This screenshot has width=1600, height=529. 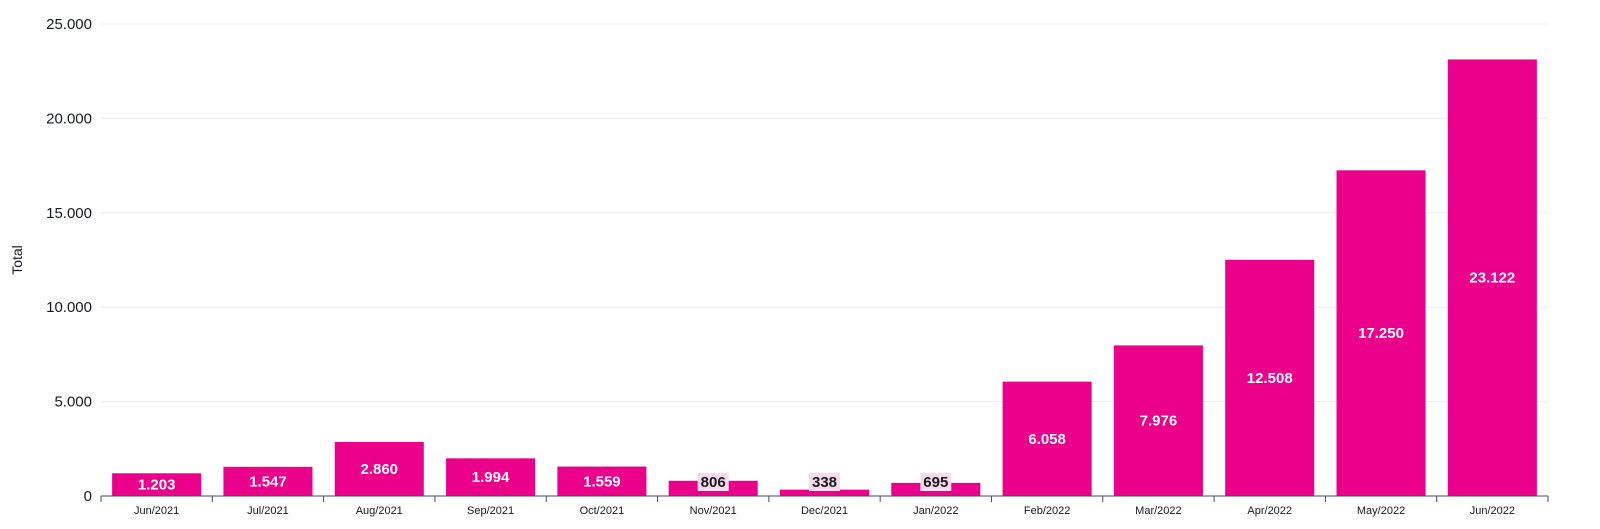 I want to click on y-tick-label: 15.000, so click(x=69, y=213).